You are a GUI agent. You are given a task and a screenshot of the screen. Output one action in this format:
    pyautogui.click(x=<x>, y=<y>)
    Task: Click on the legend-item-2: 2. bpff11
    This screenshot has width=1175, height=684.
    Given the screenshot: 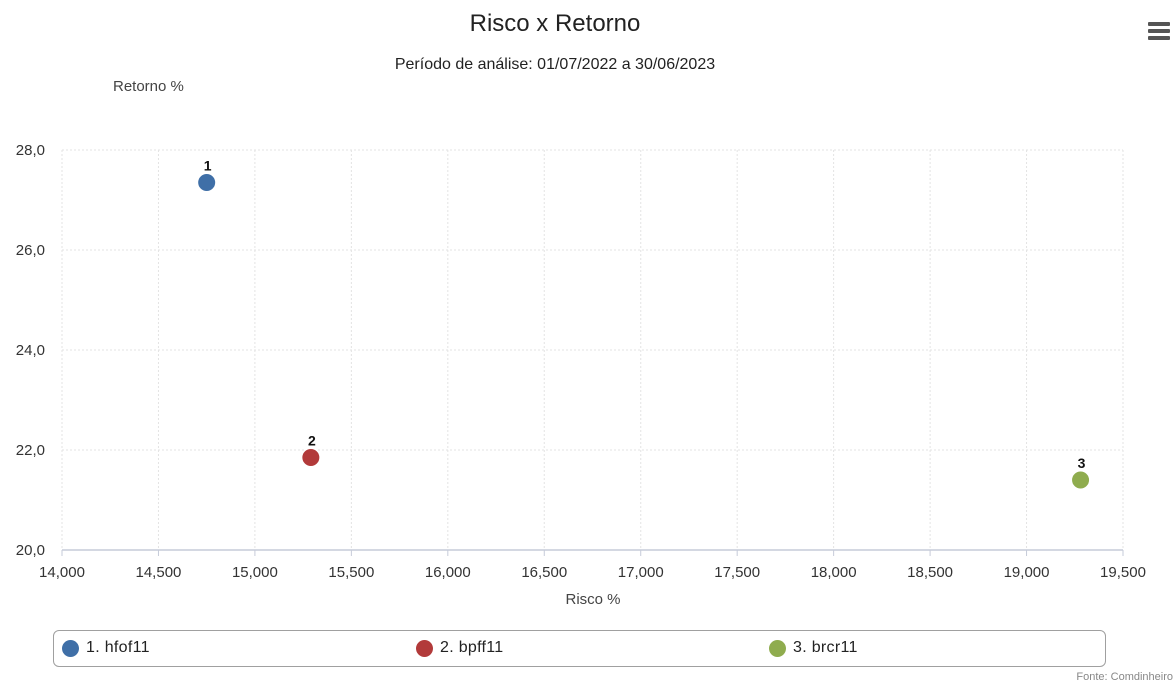 What is the action you would take?
    pyautogui.click(x=460, y=648)
    